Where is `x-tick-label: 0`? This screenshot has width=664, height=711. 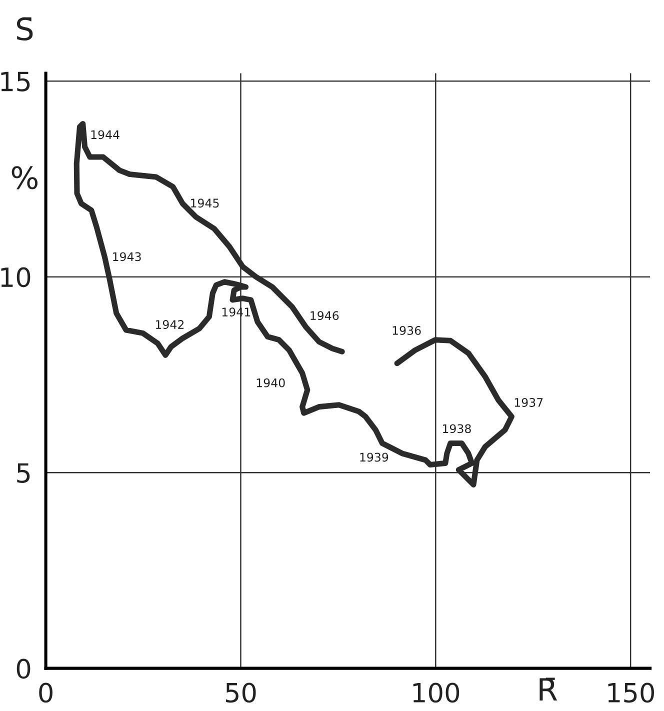 x-tick-label: 0 is located at coordinates (45, 692).